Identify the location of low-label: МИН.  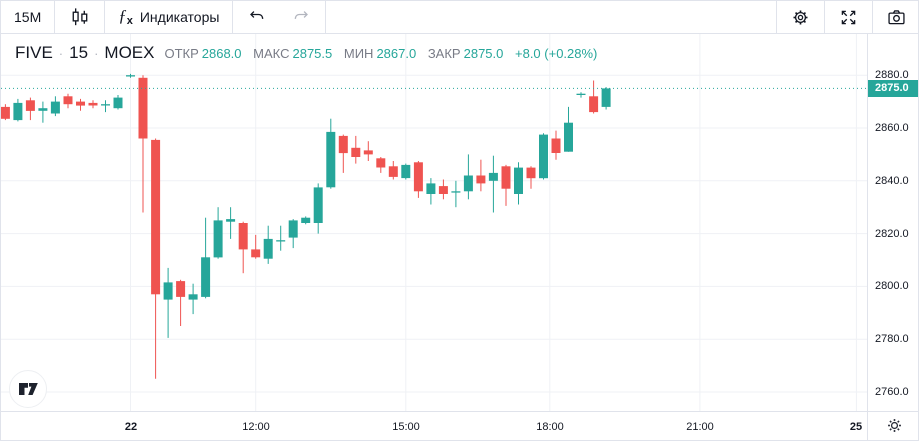
(358, 53).